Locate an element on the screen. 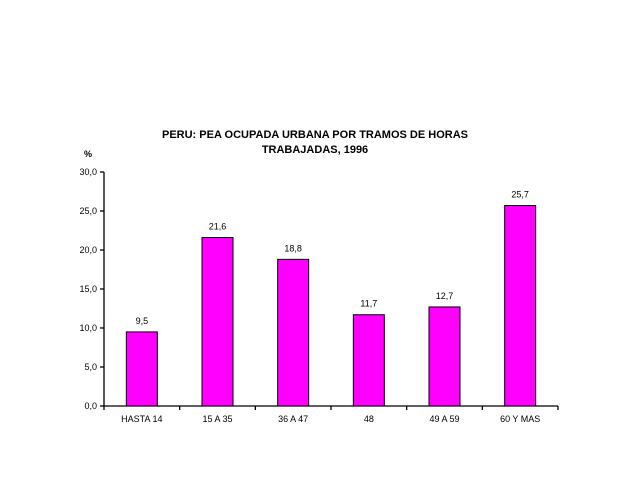 The image size is (640, 480). y-tick-label: 5,0 is located at coordinates (90, 367).